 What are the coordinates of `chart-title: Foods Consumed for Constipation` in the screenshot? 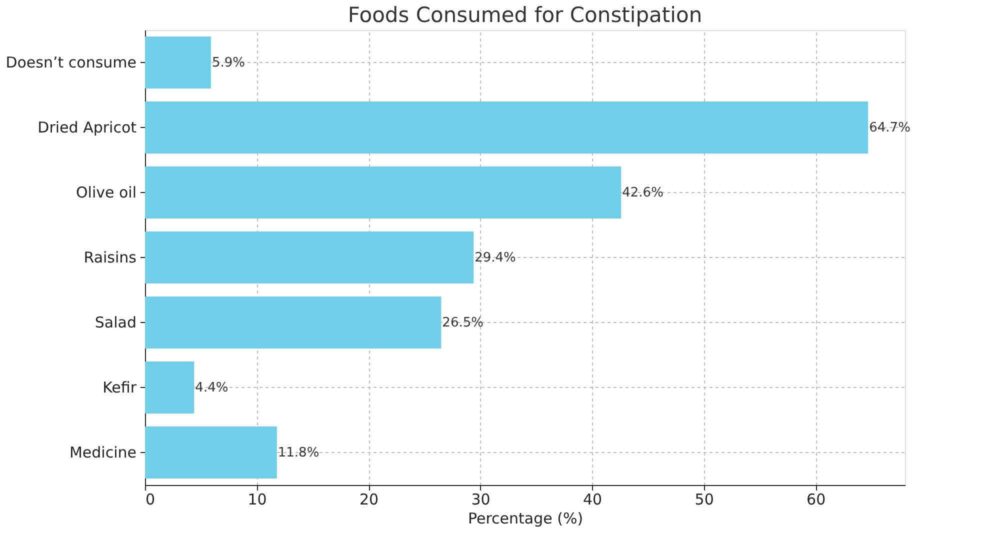 It's located at (525, 15).